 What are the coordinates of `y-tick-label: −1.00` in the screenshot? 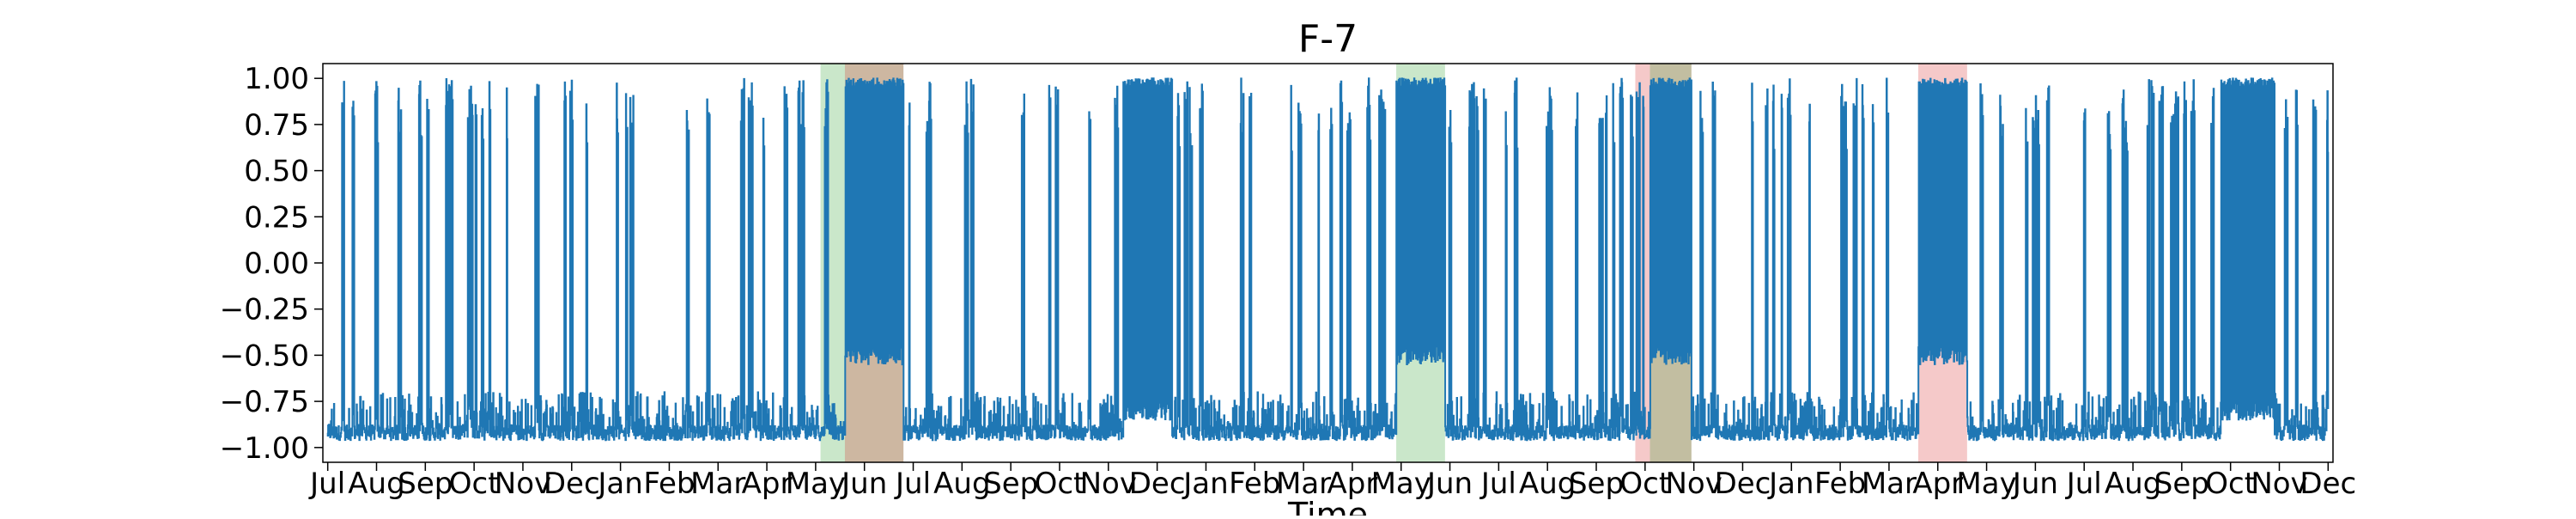 It's located at (264, 448).